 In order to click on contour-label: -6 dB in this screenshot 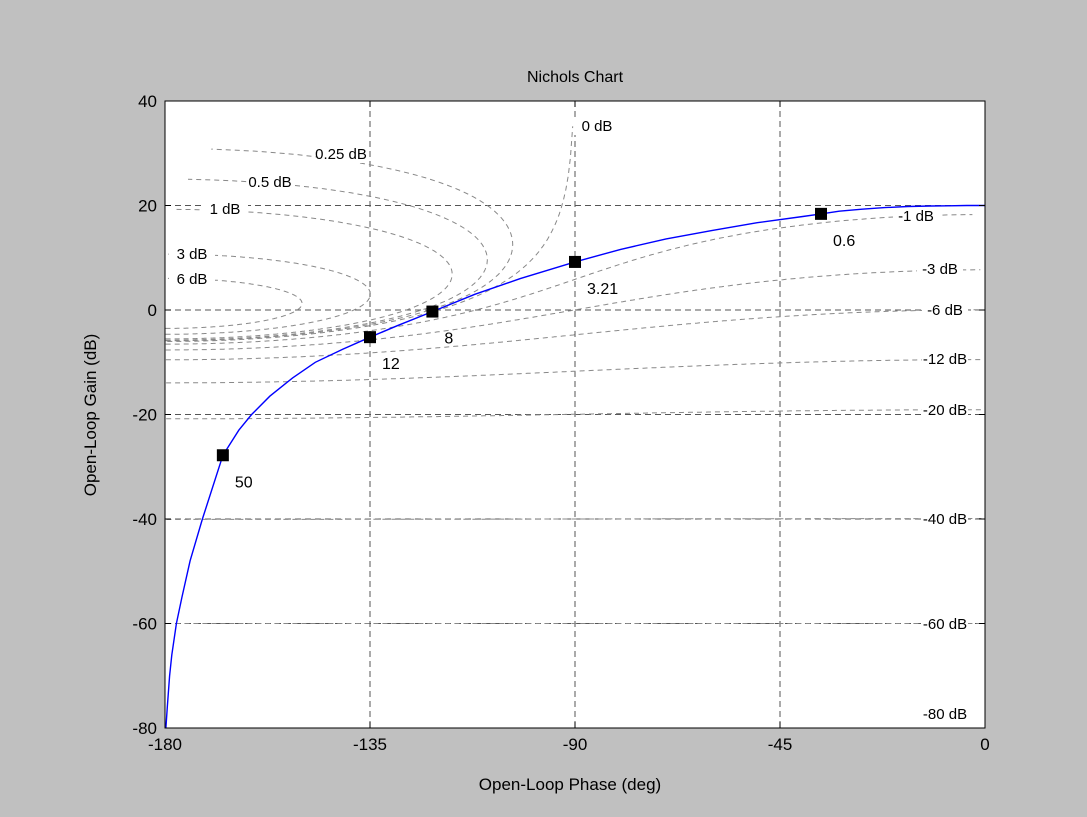, I will do `click(945, 310)`.